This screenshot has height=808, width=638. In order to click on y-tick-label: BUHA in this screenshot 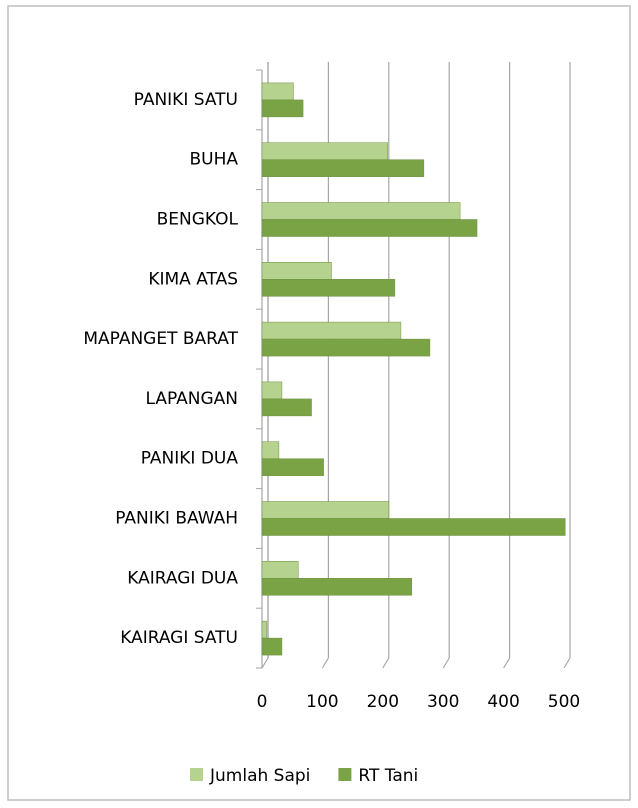, I will do `click(213, 160)`.